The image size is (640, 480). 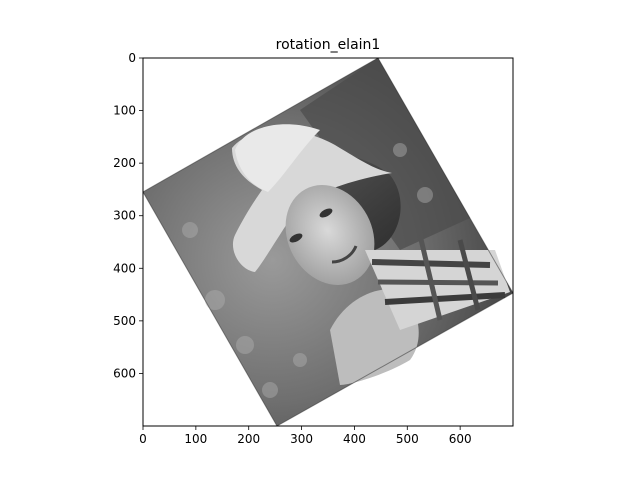 I want to click on x-tick-label: 200, so click(x=248, y=439).